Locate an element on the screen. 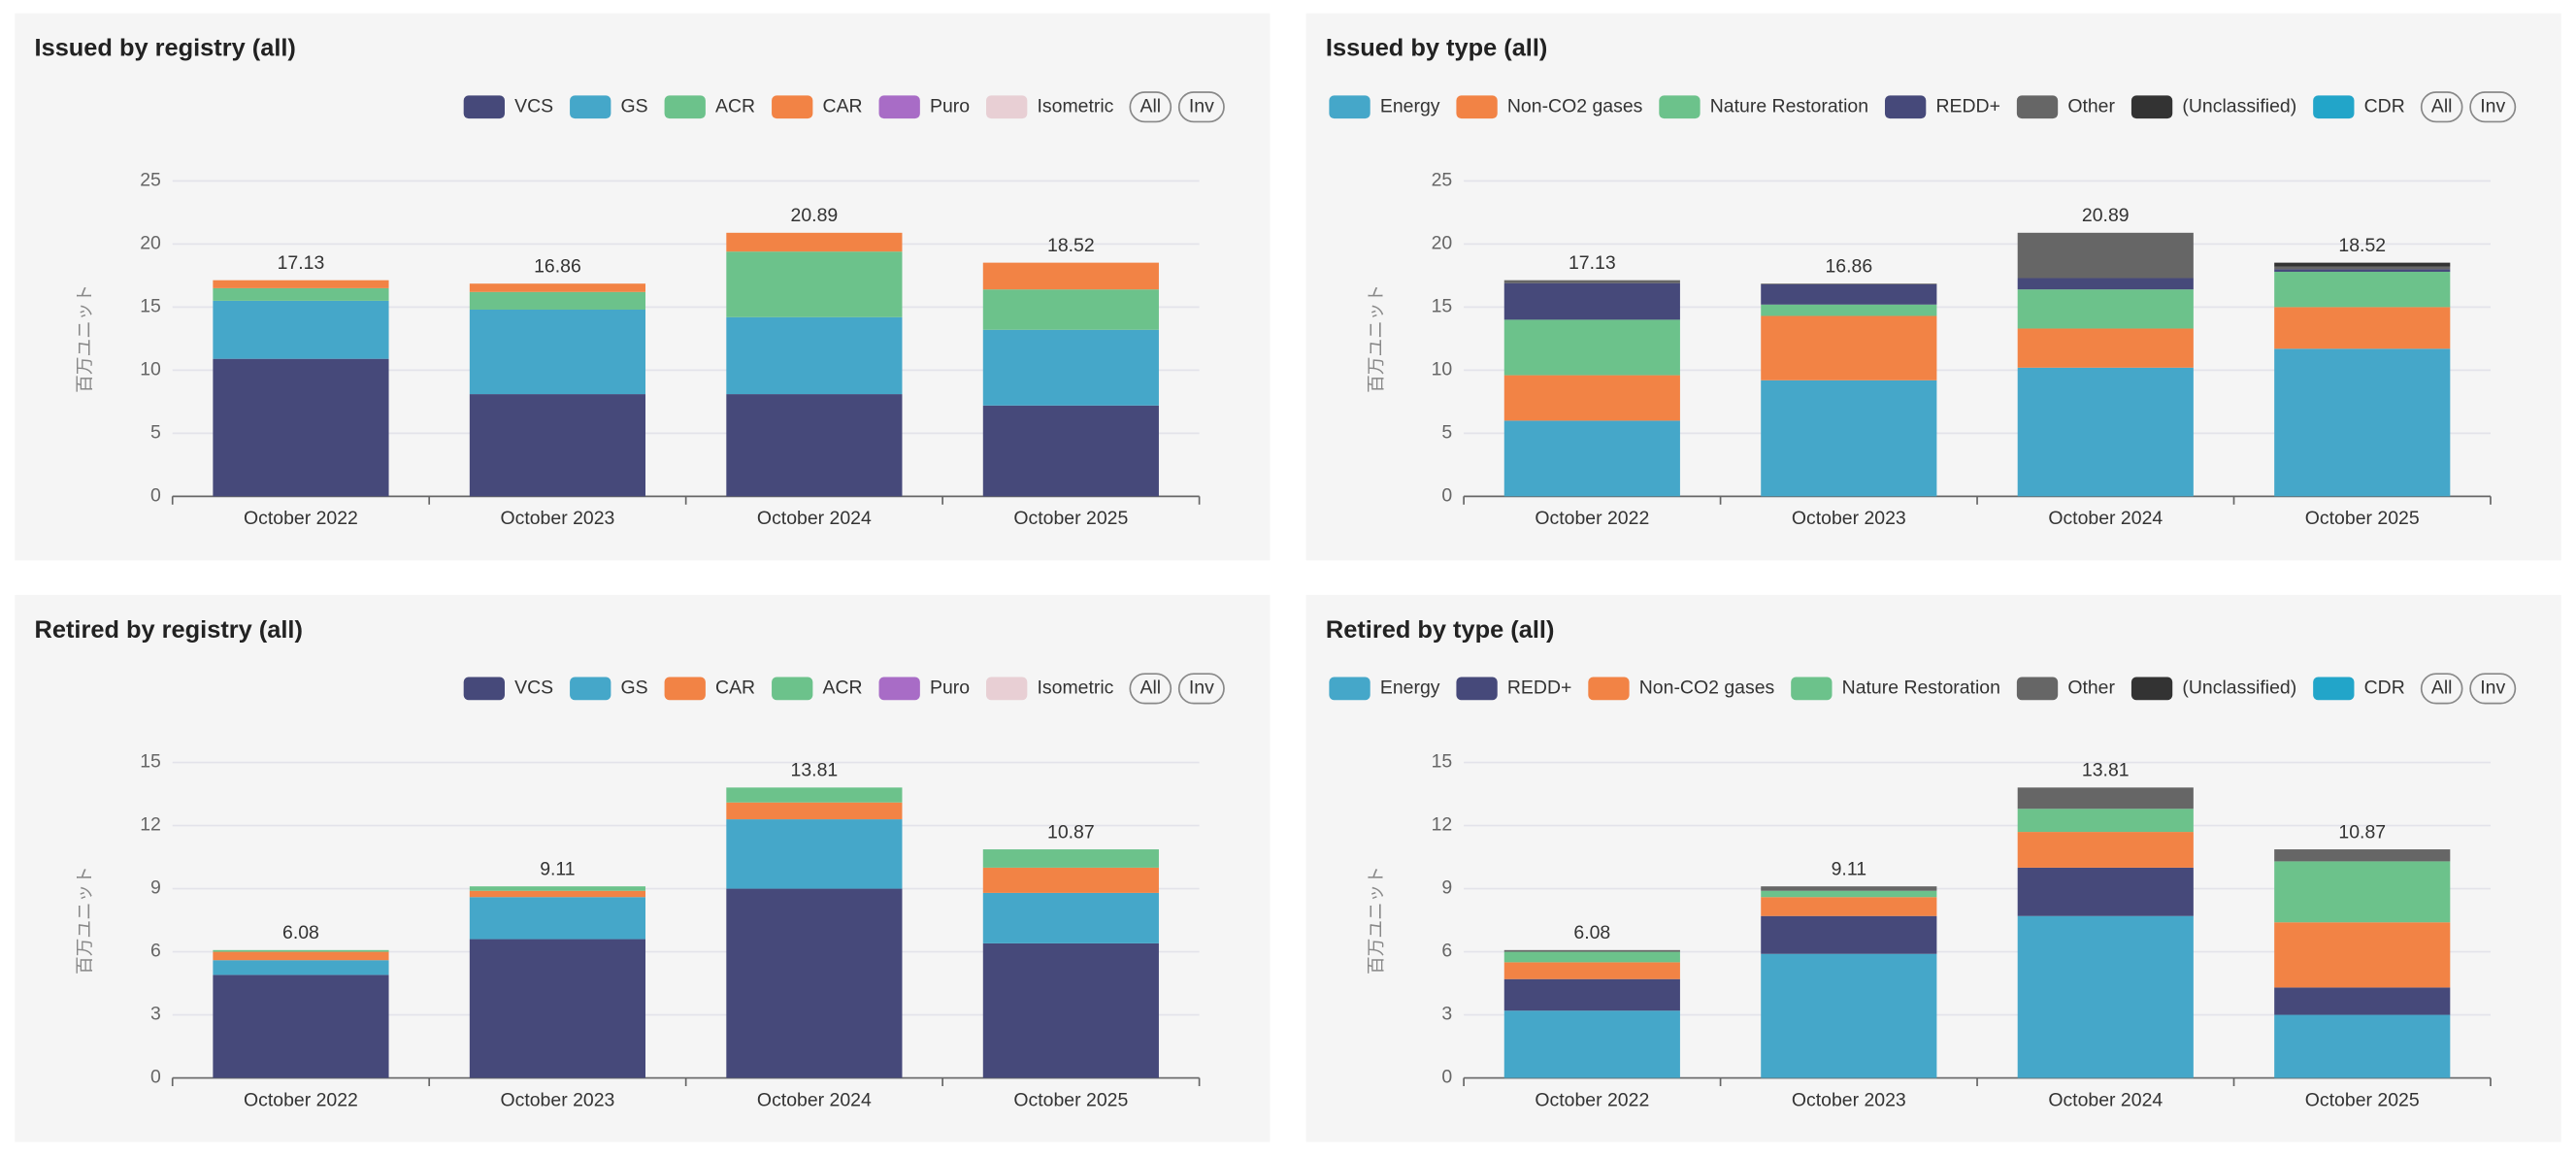 This screenshot has height=1157, width=2576. legend-label: CAR is located at coordinates (735, 689).